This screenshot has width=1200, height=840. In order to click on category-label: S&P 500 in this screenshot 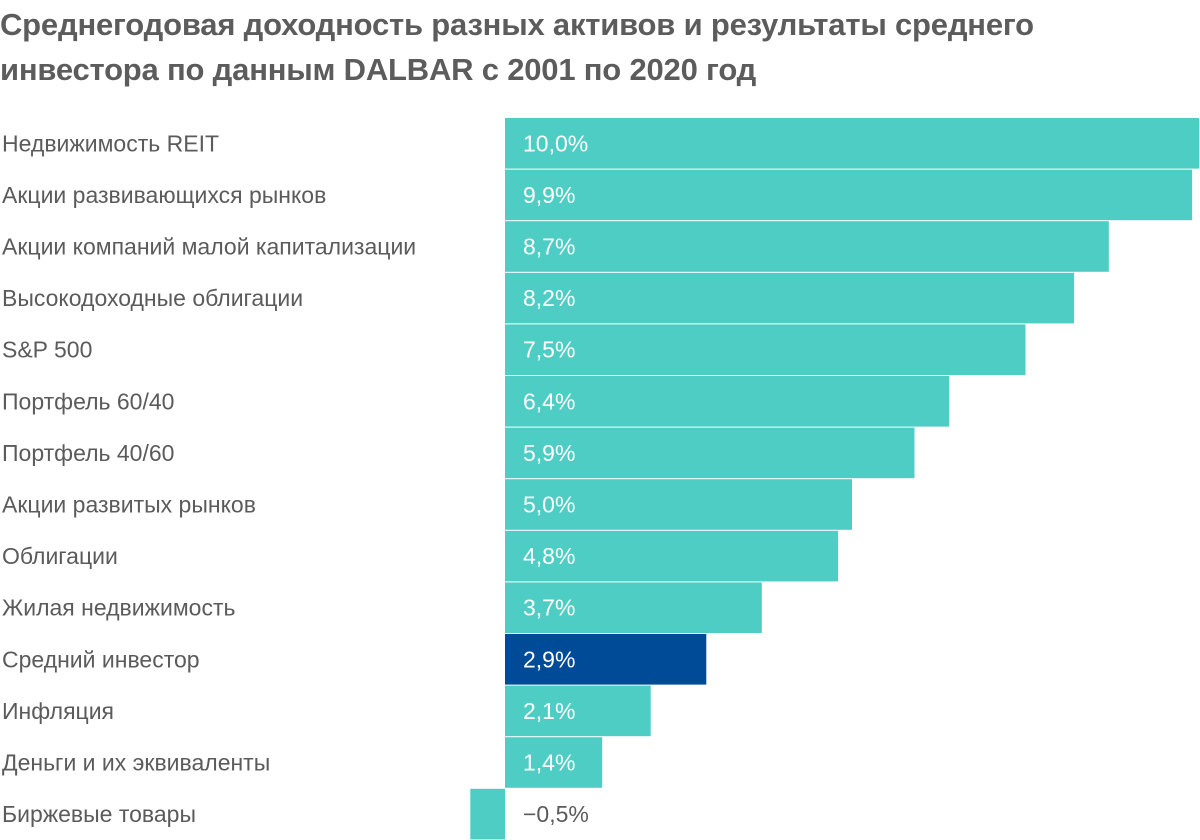, I will do `click(47, 350)`.